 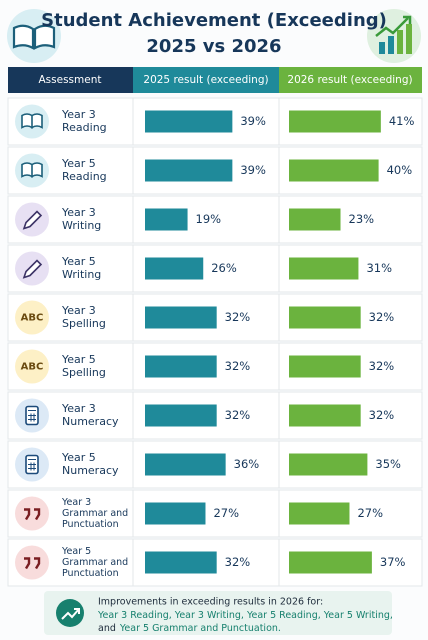 I want to click on value-label-2026: 35%, so click(x=388, y=464).